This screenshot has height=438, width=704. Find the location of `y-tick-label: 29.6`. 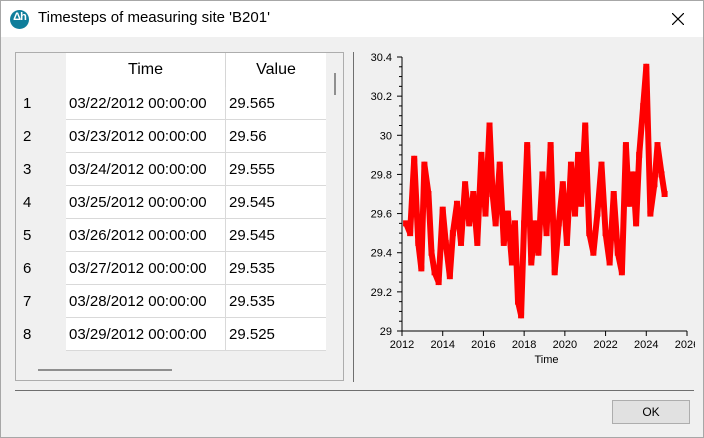

y-tick-label: 29.6 is located at coordinates (381, 215).